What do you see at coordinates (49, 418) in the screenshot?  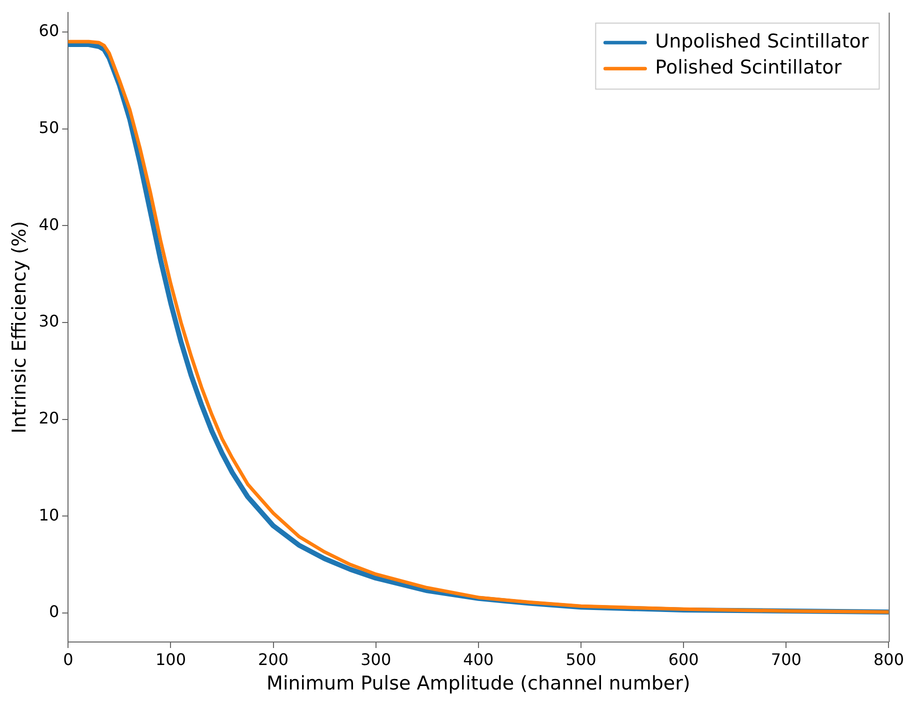 I see `y-tick-label: 20` at bounding box center [49, 418].